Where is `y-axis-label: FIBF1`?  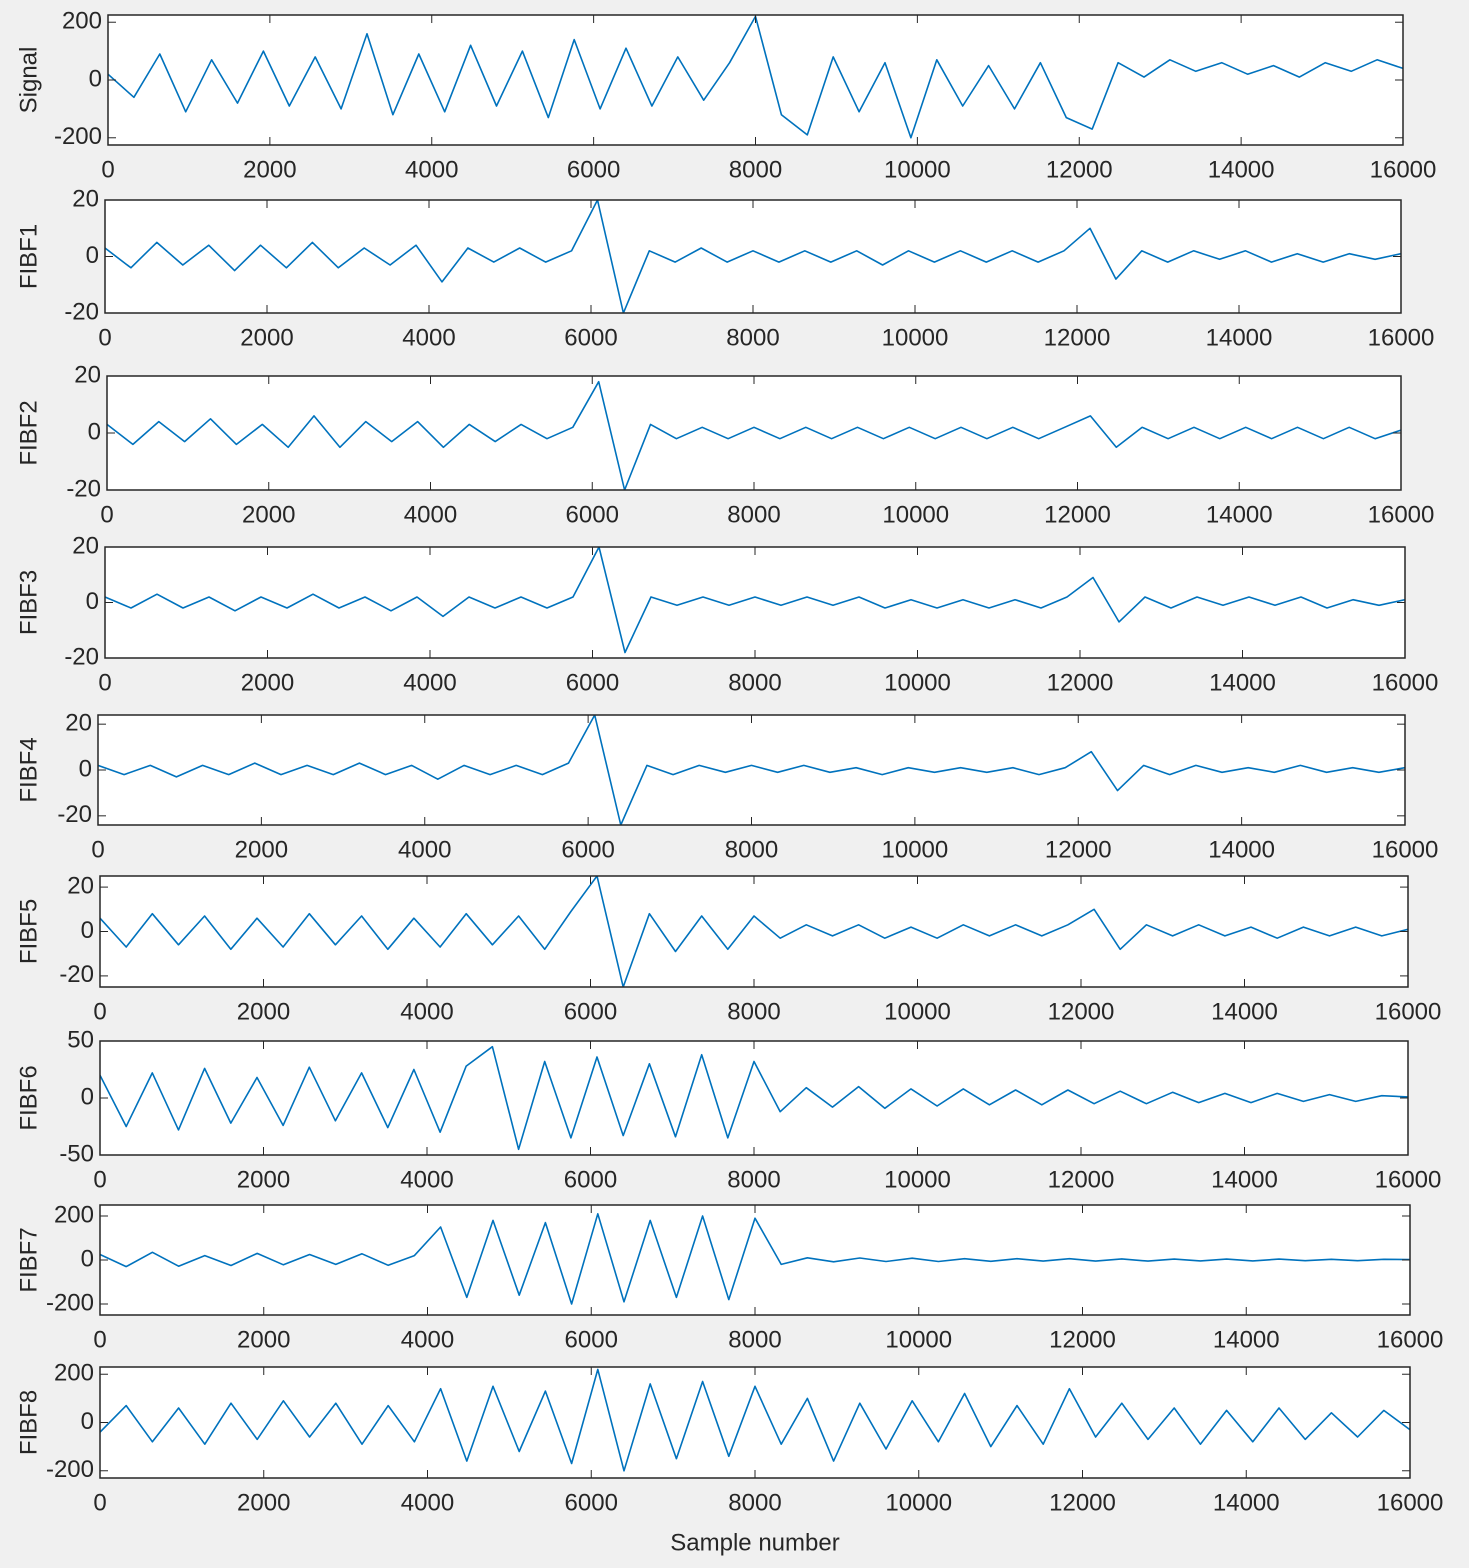
y-axis-label: FIBF1 is located at coordinates (28, 256).